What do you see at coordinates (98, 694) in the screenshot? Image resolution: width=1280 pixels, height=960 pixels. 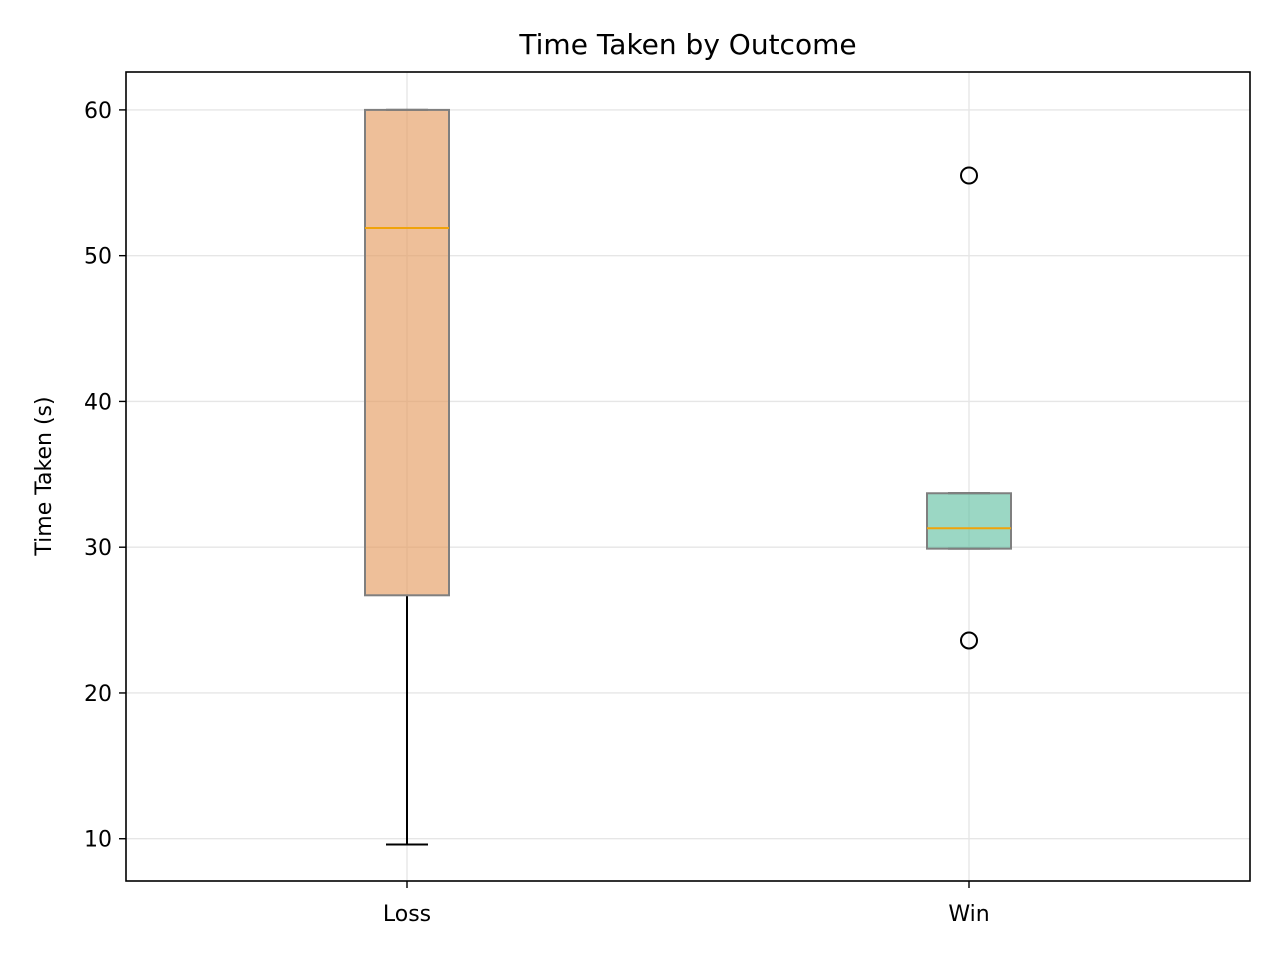 I see `y-tick-label: 20` at bounding box center [98, 694].